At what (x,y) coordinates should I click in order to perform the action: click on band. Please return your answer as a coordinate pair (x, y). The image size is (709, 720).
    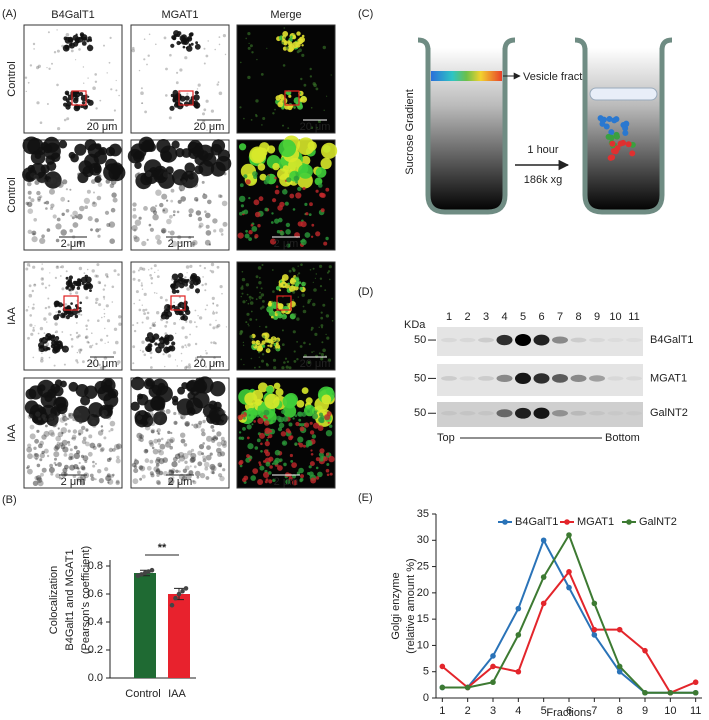
    Looking at the image, I should click on (449, 378).